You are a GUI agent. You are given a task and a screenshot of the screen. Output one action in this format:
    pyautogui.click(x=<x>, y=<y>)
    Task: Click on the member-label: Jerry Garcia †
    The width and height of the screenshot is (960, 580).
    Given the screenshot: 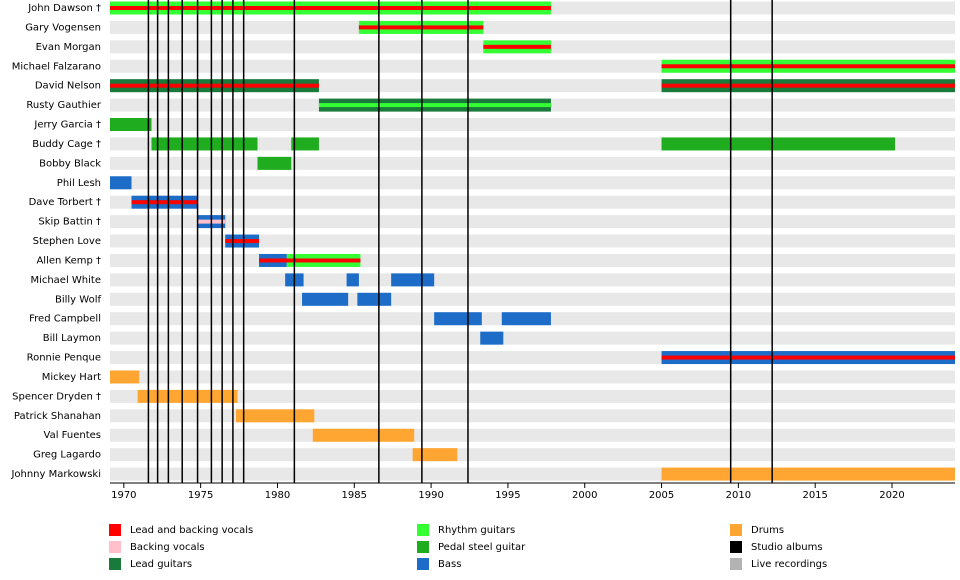 What is the action you would take?
    pyautogui.click(x=67, y=125)
    